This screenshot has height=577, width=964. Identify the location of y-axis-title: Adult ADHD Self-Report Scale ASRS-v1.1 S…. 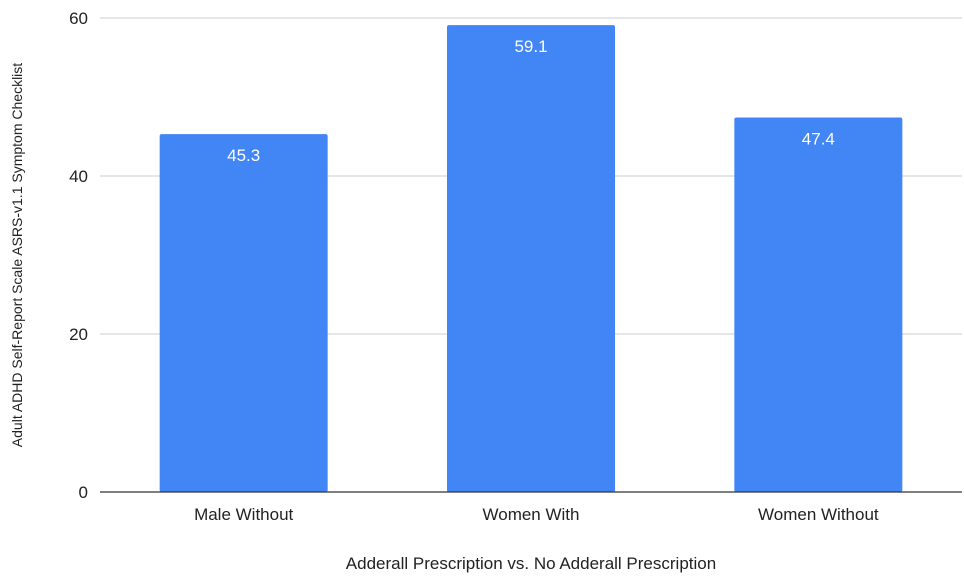
(17, 255).